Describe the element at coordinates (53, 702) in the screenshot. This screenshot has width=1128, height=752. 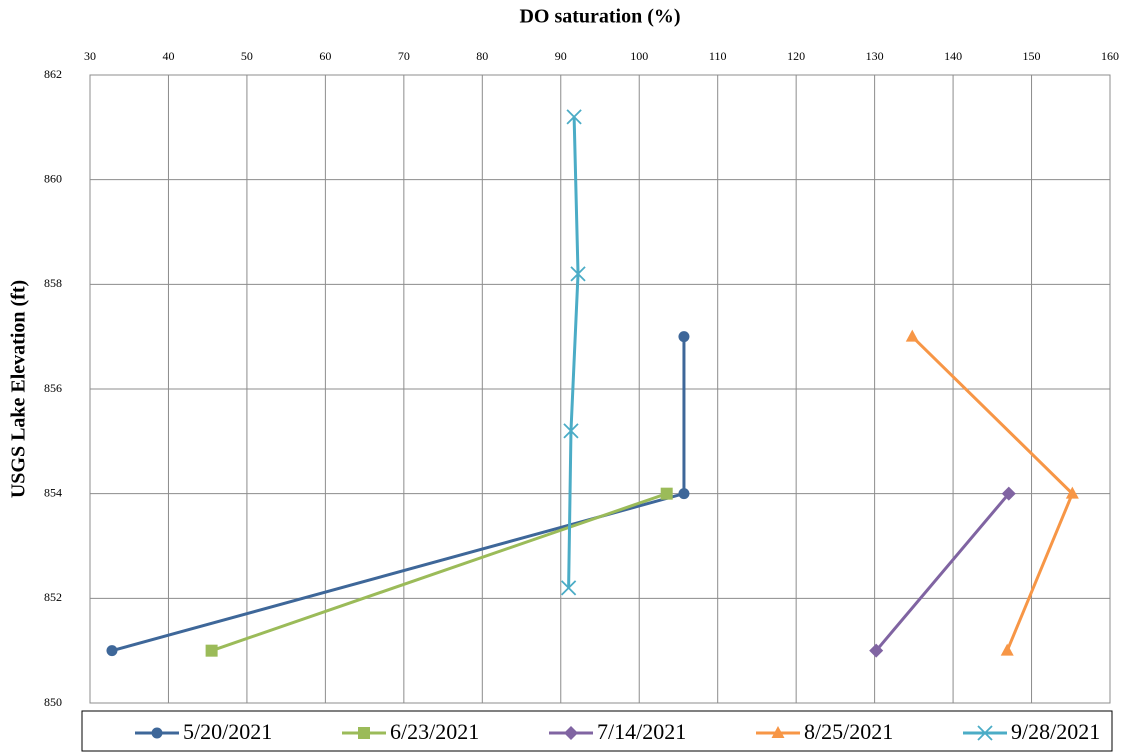
I see `y-tick-label: 850` at that location.